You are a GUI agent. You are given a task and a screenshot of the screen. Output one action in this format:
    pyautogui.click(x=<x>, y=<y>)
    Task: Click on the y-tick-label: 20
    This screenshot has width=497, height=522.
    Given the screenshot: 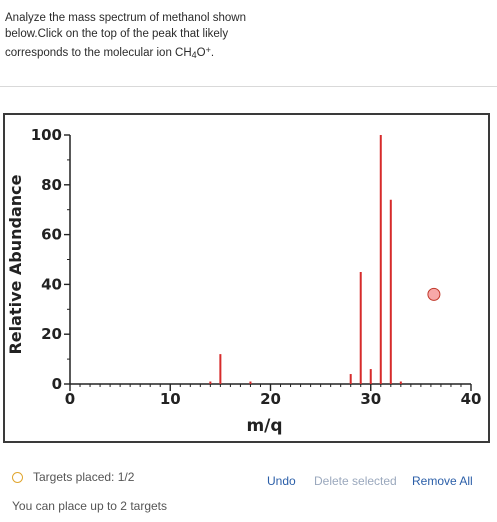 What is the action you would take?
    pyautogui.click(x=51, y=334)
    